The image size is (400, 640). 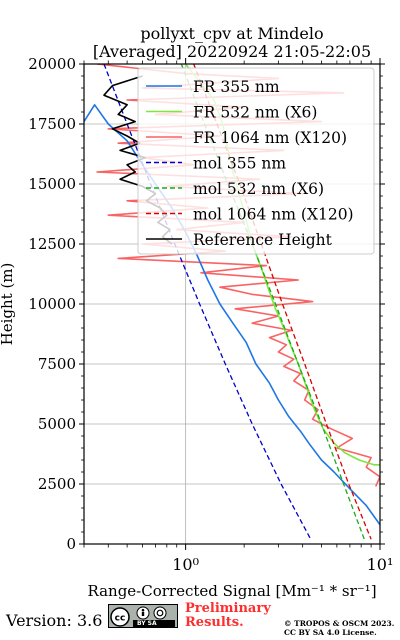 What do you see at coordinates (273, 215) in the screenshot?
I see `legend-label-mol-1064-nm-x120: mol 1064 nm (X120)` at bounding box center [273, 215].